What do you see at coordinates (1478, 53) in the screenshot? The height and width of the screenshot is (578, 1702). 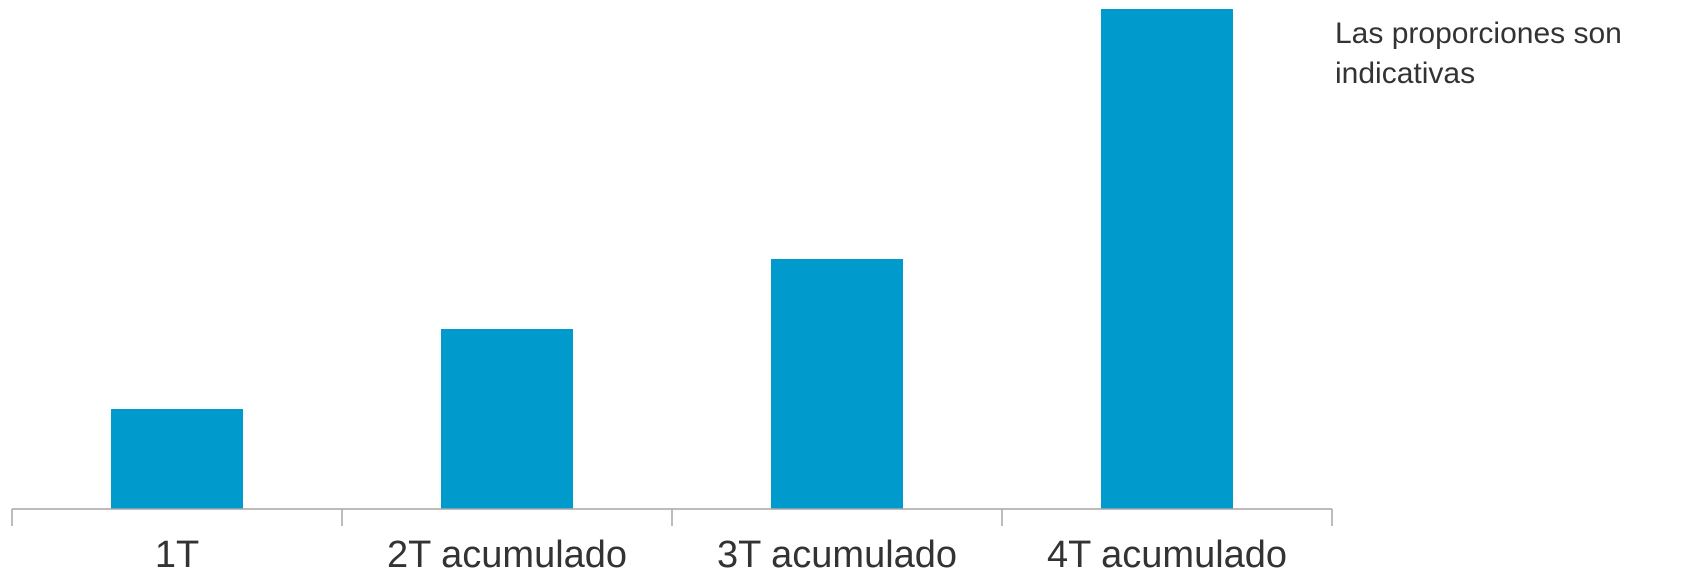 I see `chart-note: Las proporciones son indicativas` at bounding box center [1478, 53].